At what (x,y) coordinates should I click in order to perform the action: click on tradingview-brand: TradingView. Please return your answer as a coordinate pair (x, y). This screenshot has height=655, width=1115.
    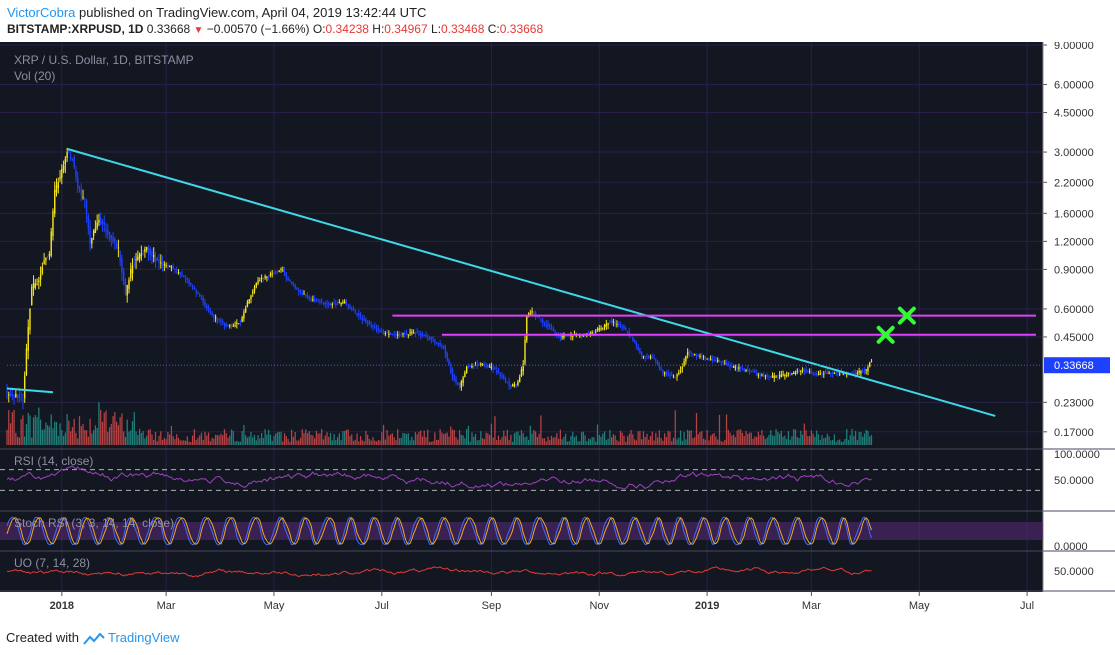
    Looking at the image, I should click on (144, 637).